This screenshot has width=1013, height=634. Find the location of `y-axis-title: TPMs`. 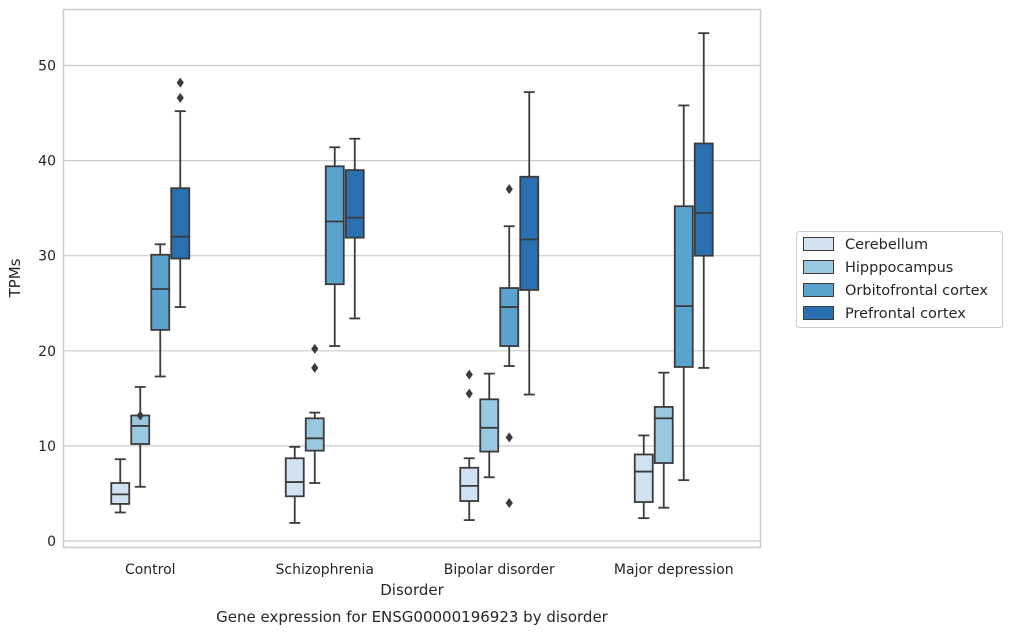

y-axis-title: TPMs is located at coordinates (15, 278).